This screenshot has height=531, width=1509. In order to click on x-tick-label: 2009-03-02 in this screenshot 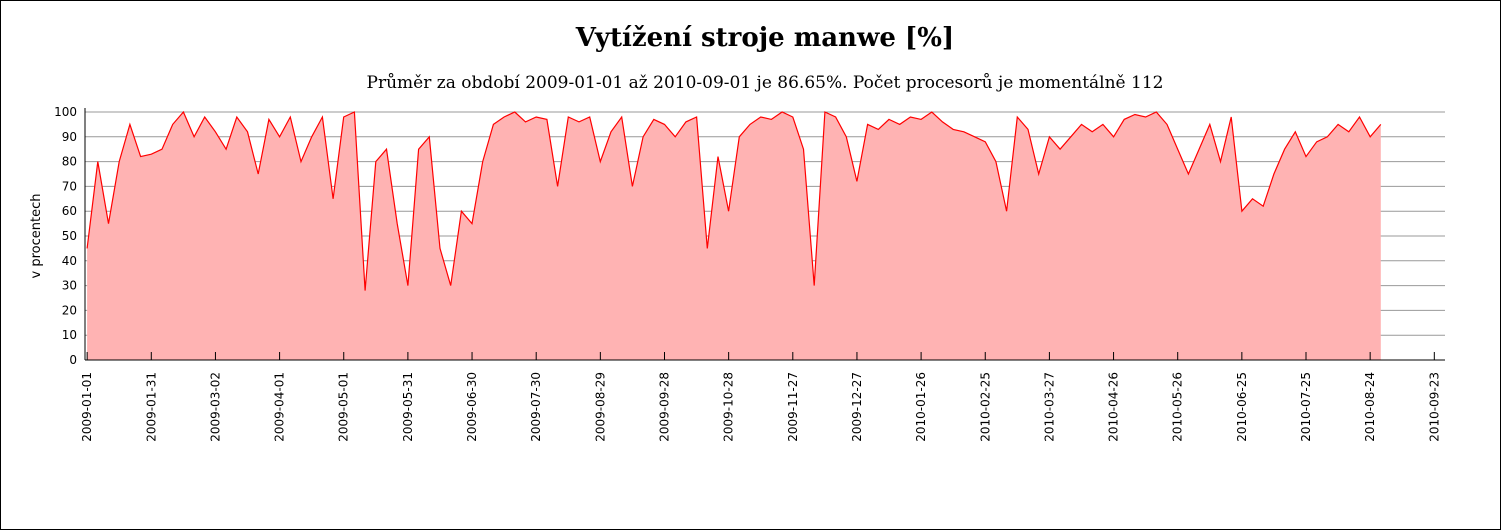, I will do `click(215, 407)`.